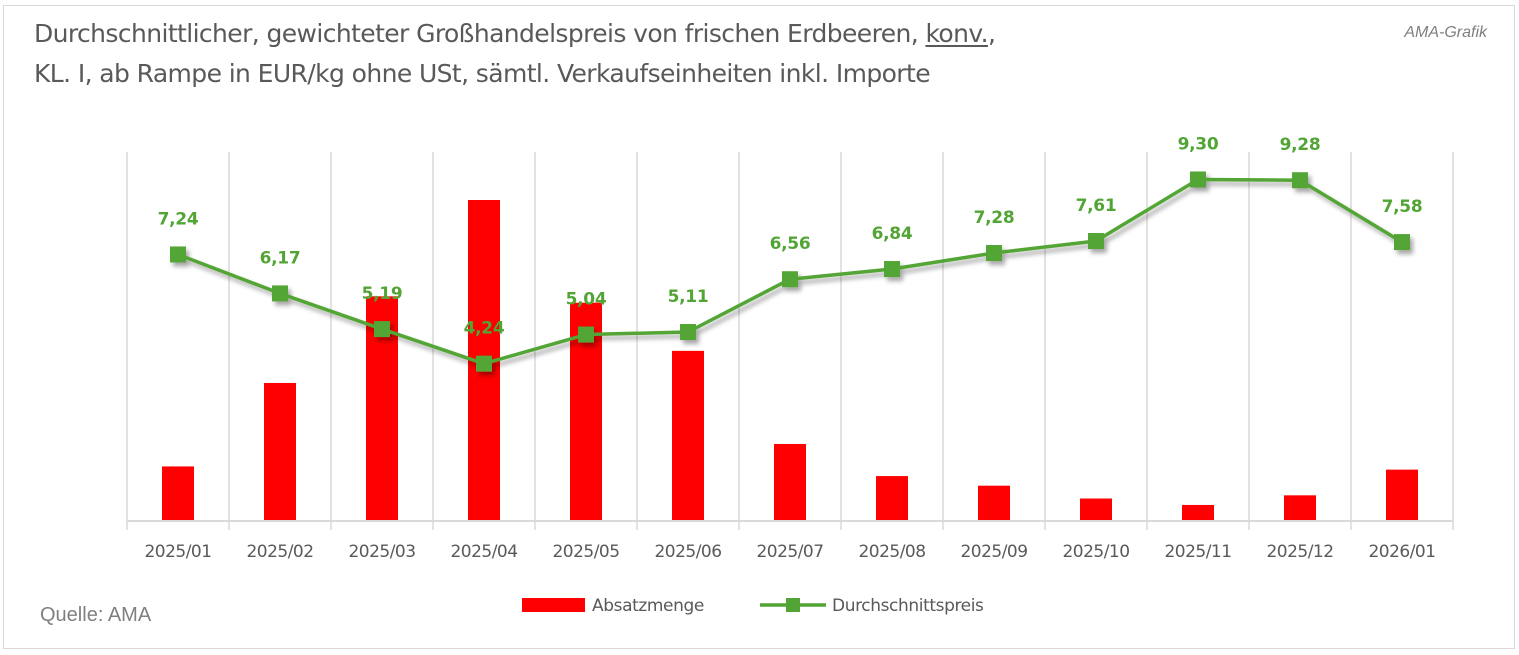 Image resolution: width=1519 pixels, height=655 pixels. Describe the element at coordinates (1299, 552) in the screenshot. I see `x-tick-2025-12: 2025/12` at that location.